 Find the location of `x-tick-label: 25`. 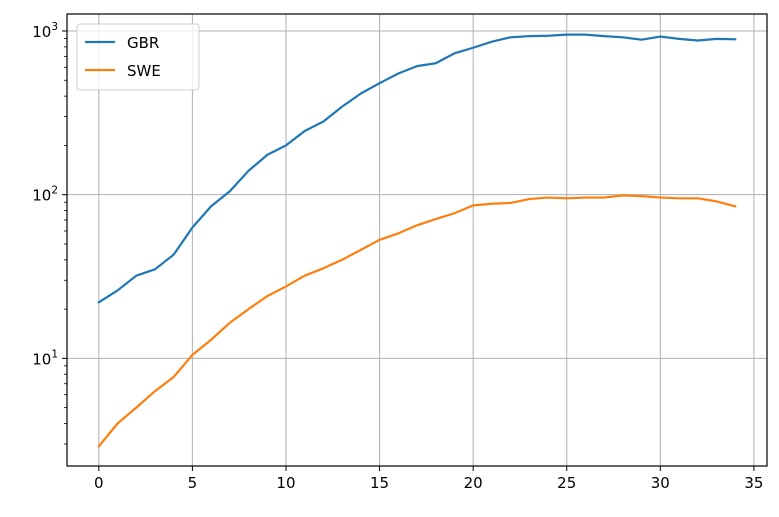

x-tick-label: 25 is located at coordinates (566, 483).